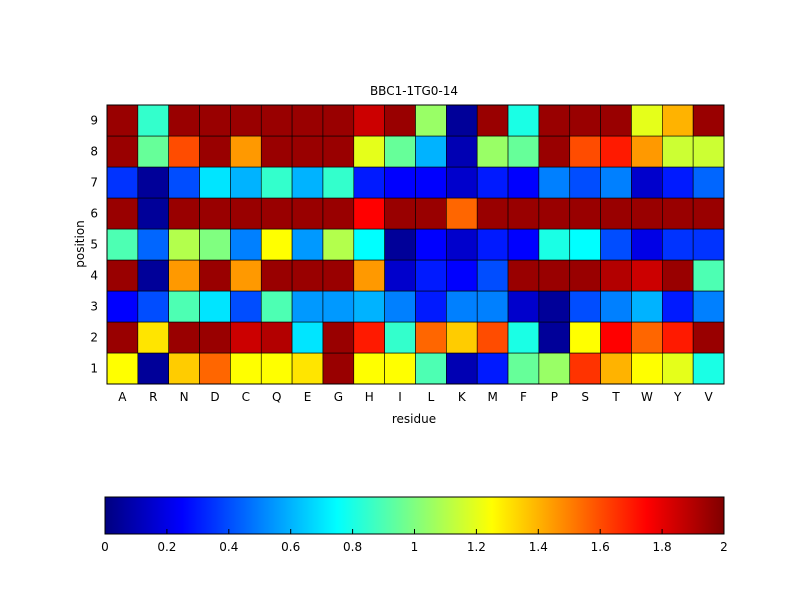  What do you see at coordinates (338, 397) in the screenshot?
I see `x-tick-label: G` at bounding box center [338, 397].